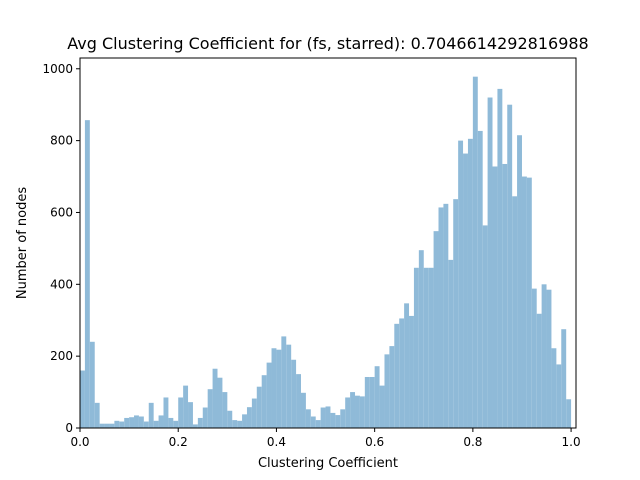 Image resolution: width=640 pixels, height=480 pixels. Describe the element at coordinates (328, 463) in the screenshot. I see `x-axis-label: Clustering Coefficient` at that location.